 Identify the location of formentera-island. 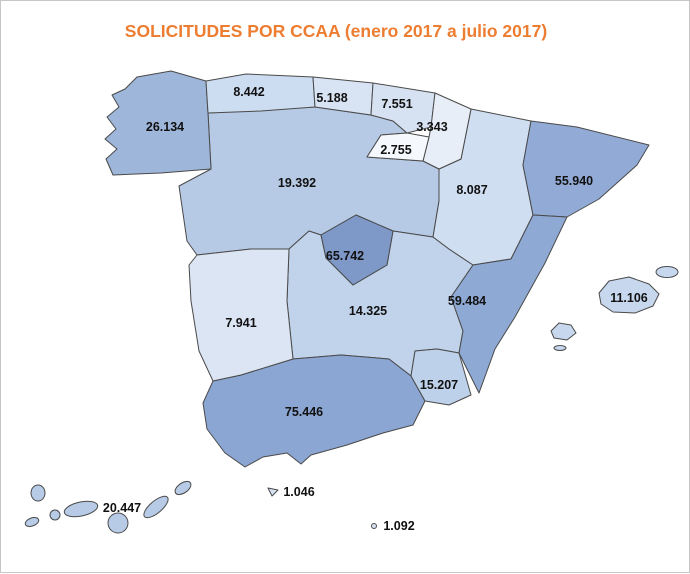
(560, 348).